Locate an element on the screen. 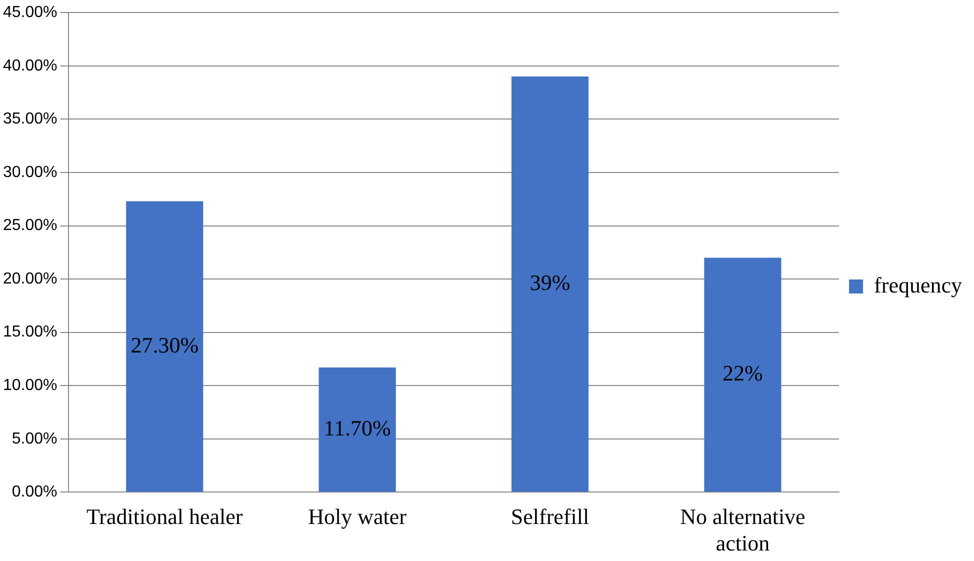  y-tick-label: 0.00% is located at coordinates (35, 492).